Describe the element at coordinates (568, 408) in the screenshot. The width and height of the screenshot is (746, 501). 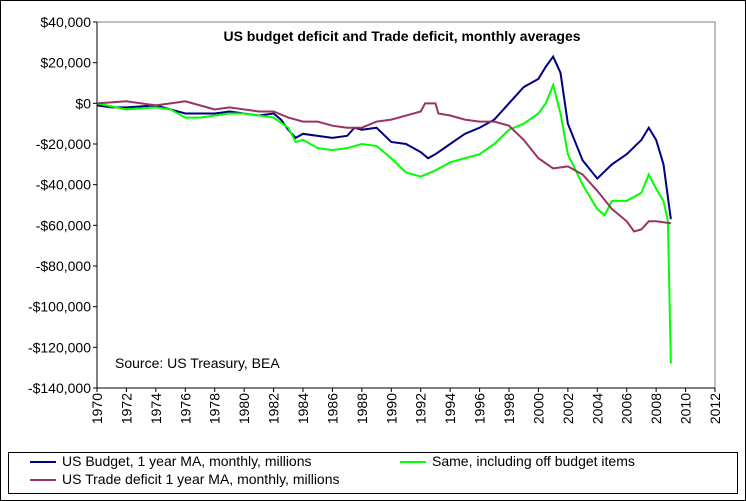
I see `x-tick-label: 2002` at that location.